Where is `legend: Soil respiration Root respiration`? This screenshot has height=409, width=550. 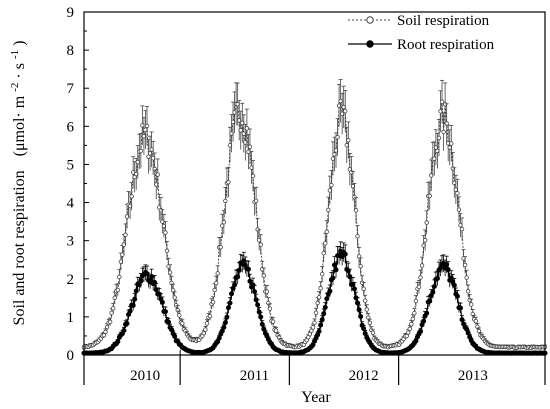
legend: Soil respiration Root respiration is located at coordinates (421, 33).